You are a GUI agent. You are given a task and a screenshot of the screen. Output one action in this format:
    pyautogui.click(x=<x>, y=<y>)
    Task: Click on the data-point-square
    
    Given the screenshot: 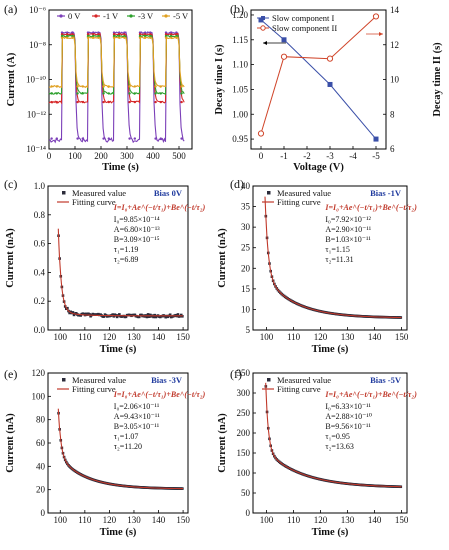 What is the action you would take?
    pyautogui.click(x=376, y=139)
    